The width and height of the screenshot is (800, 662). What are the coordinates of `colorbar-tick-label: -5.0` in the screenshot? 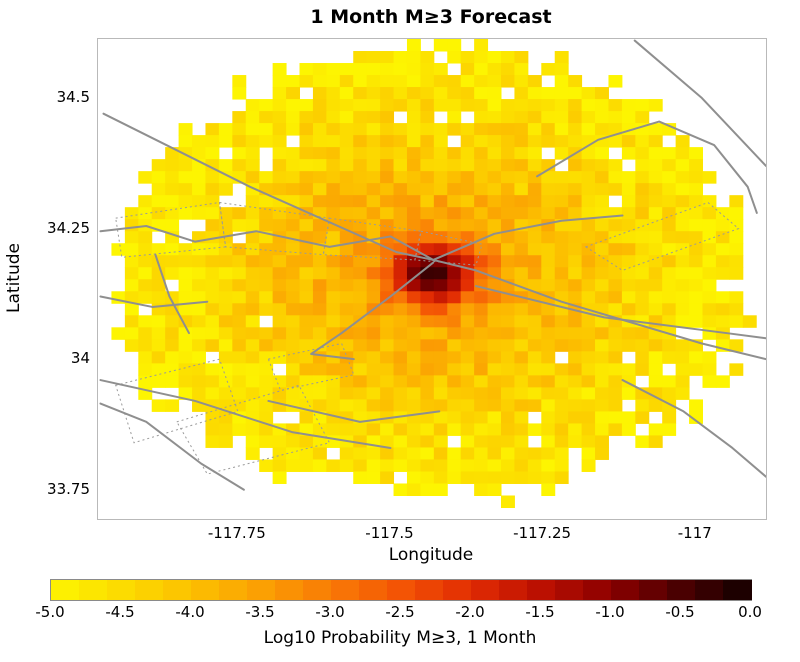 It's located at (50, 612).